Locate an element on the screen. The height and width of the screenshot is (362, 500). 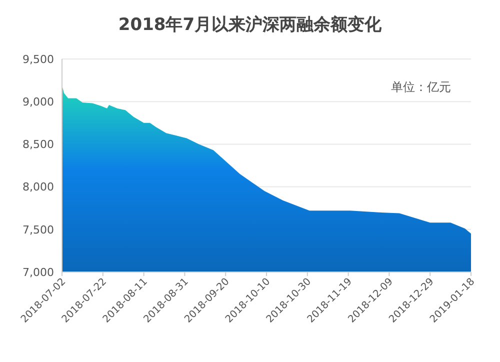
y-tick-label: 8,500 is located at coordinates (38, 145).